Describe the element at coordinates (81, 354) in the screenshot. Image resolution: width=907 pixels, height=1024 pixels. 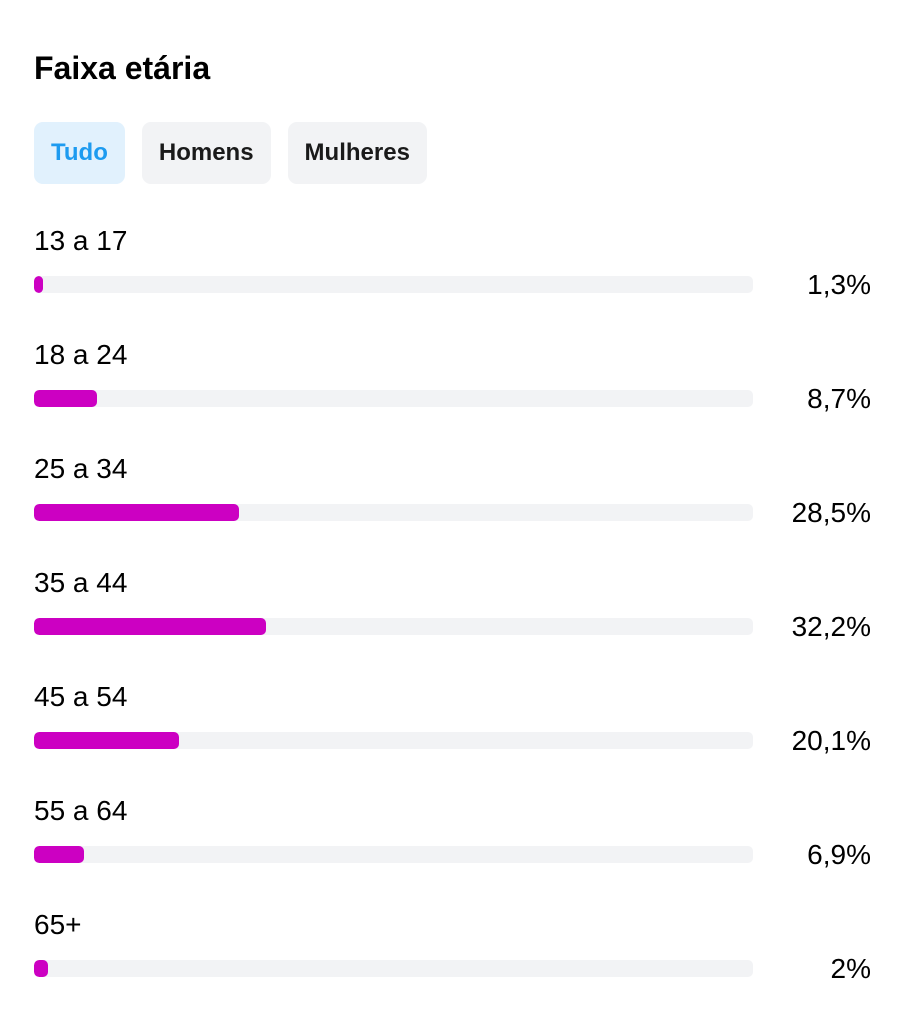
I see `age-range-label: 18 a 24` at that location.